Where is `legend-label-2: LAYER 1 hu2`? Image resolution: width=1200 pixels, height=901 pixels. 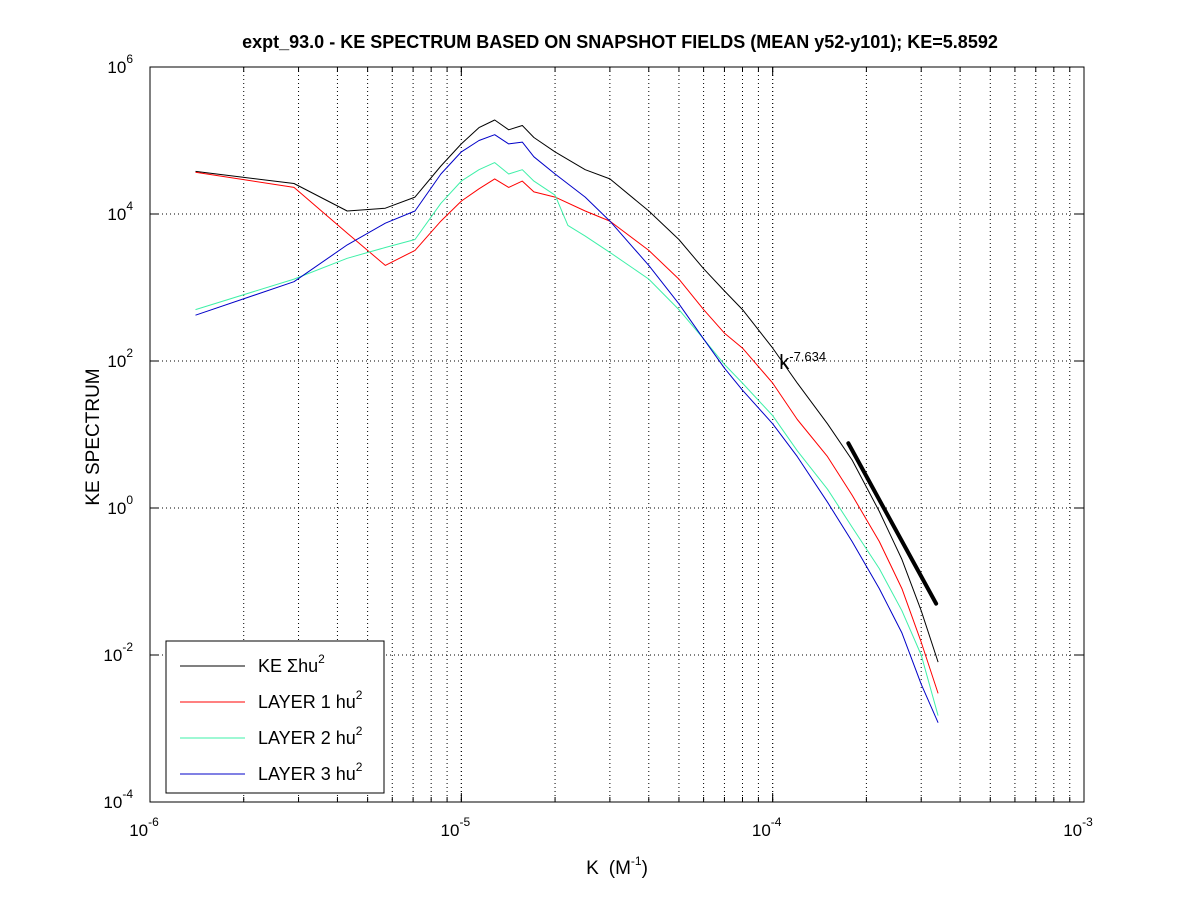
legend-label-2: LAYER 1 hu2 is located at coordinates (310, 700).